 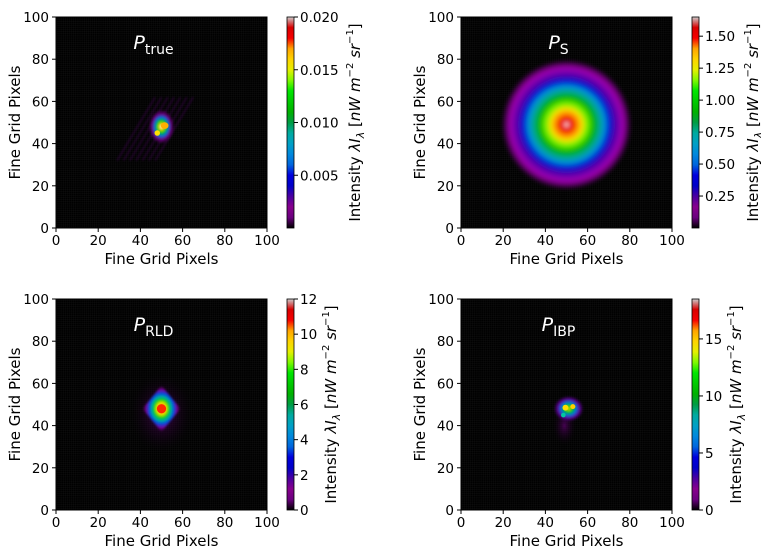 What do you see at coordinates (720, 101) in the screenshot?
I see `colorbar-tick-label: 1.00` at bounding box center [720, 101].